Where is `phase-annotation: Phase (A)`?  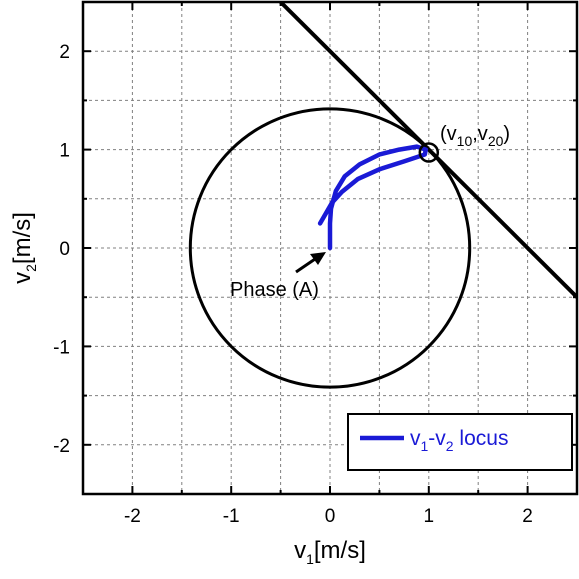 phase-annotation: Phase (A) is located at coordinates (278, 276).